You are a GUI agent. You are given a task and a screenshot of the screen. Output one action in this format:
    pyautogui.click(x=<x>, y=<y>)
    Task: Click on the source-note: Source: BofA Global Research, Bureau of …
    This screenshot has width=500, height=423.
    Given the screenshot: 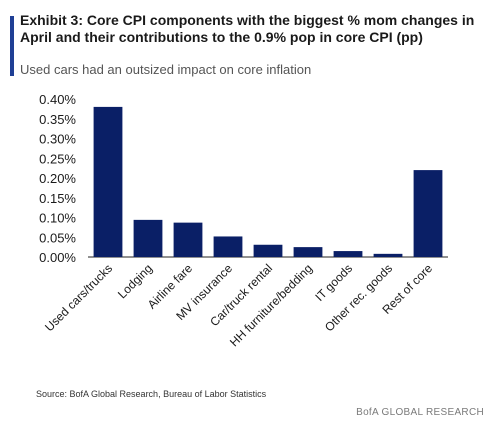 What is the action you would take?
    pyautogui.click(x=151, y=394)
    